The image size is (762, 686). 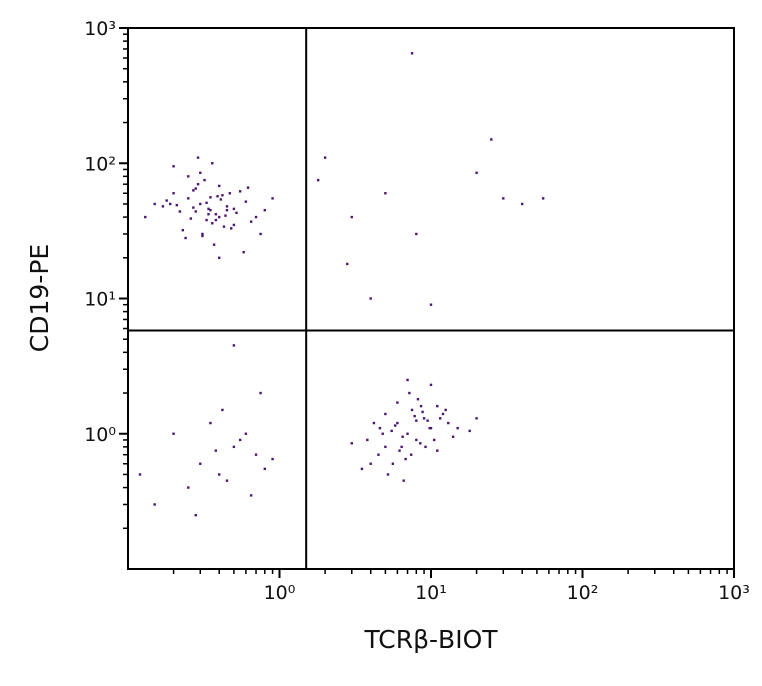 What do you see at coordinates (734, 593) in the screenshot?
I see `x-tick-label: 10³` at bounding box center [734, 593].